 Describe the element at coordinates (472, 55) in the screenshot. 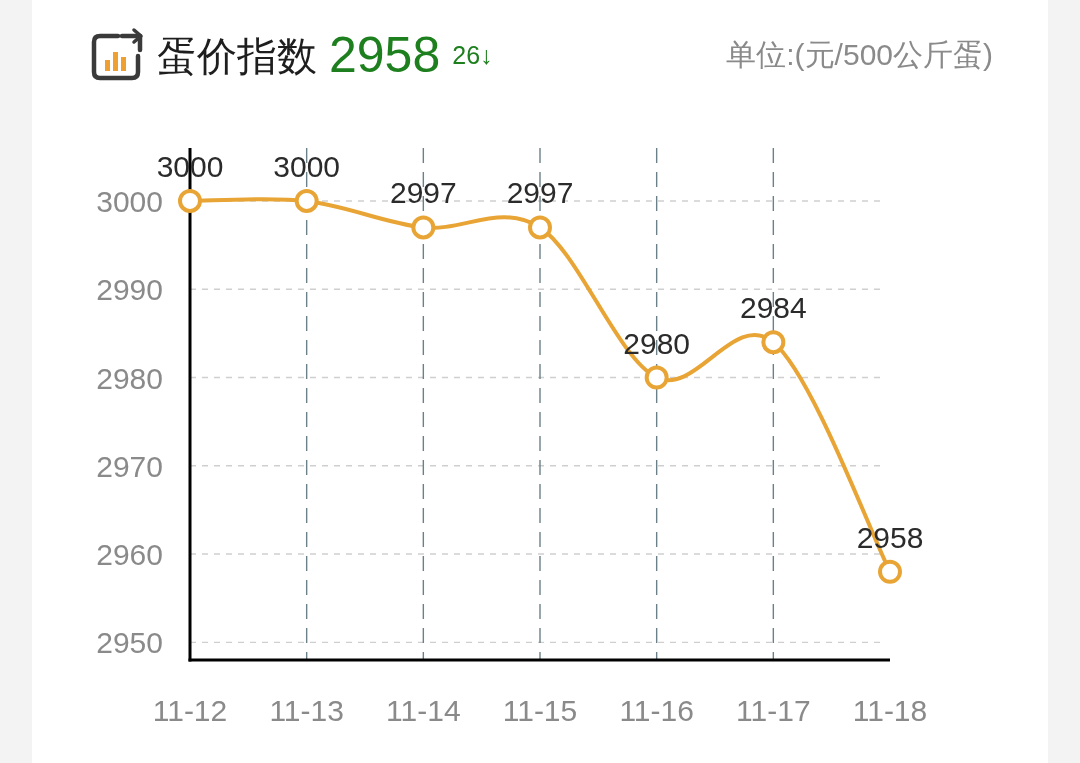

I see `text: 26↓` at that location.